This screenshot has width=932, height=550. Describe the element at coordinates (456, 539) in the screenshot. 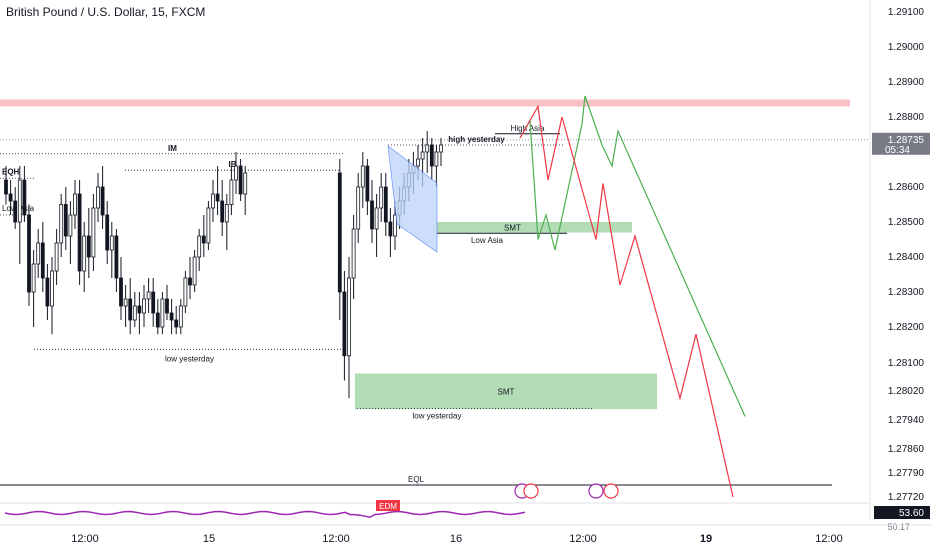

I see `time-tick: 16` at that location.